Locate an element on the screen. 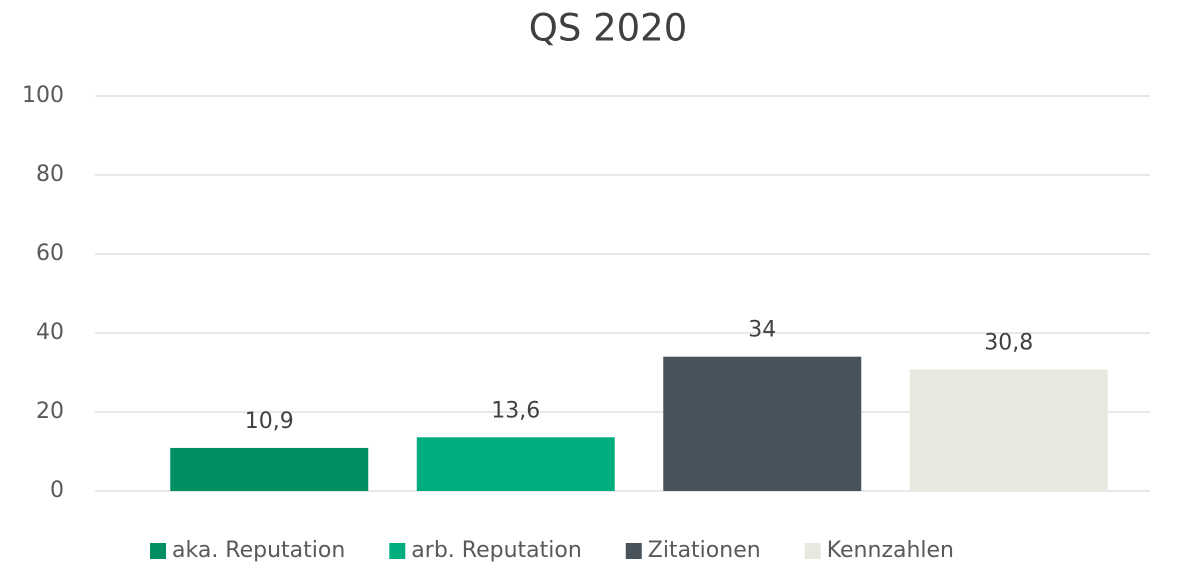  data-label: 34 is located at coordinates (762, 330).